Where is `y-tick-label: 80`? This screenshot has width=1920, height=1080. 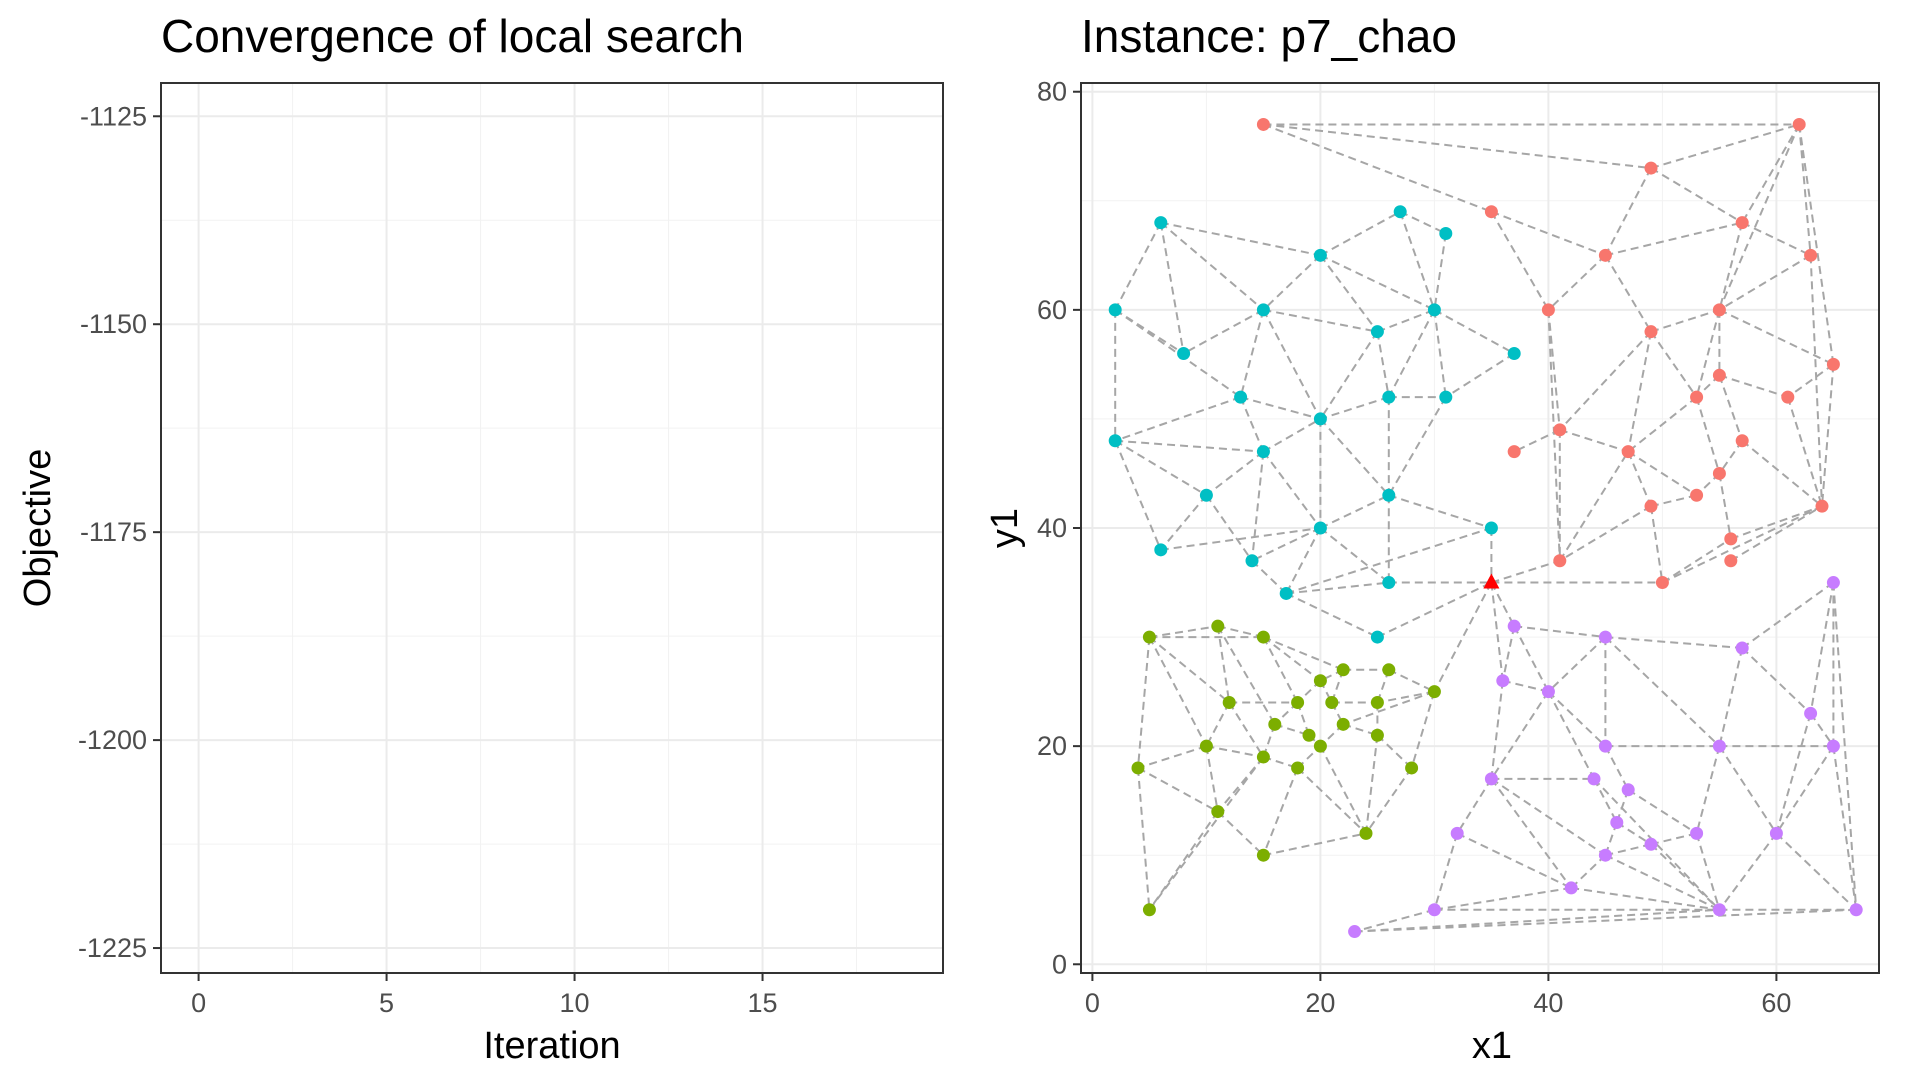 y-tick-label: 80 is located at coordinates (1052, 92).